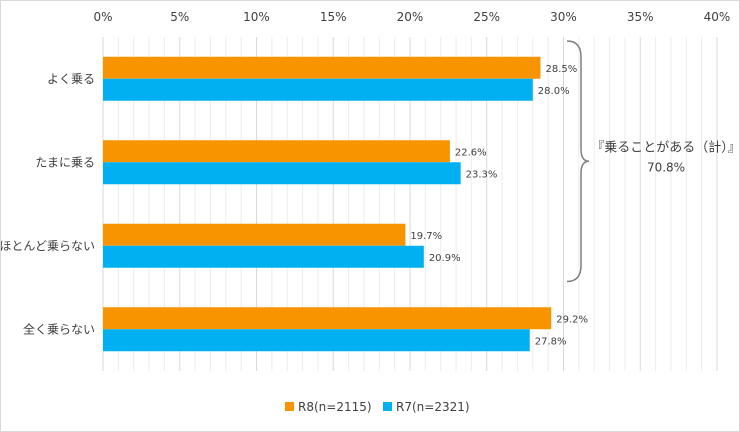 The height and width of the screenshot is (432, 740). Describe the element at coordinates (179, 17) in the screenshot. I see `x-tick-label: 5%` at that location.